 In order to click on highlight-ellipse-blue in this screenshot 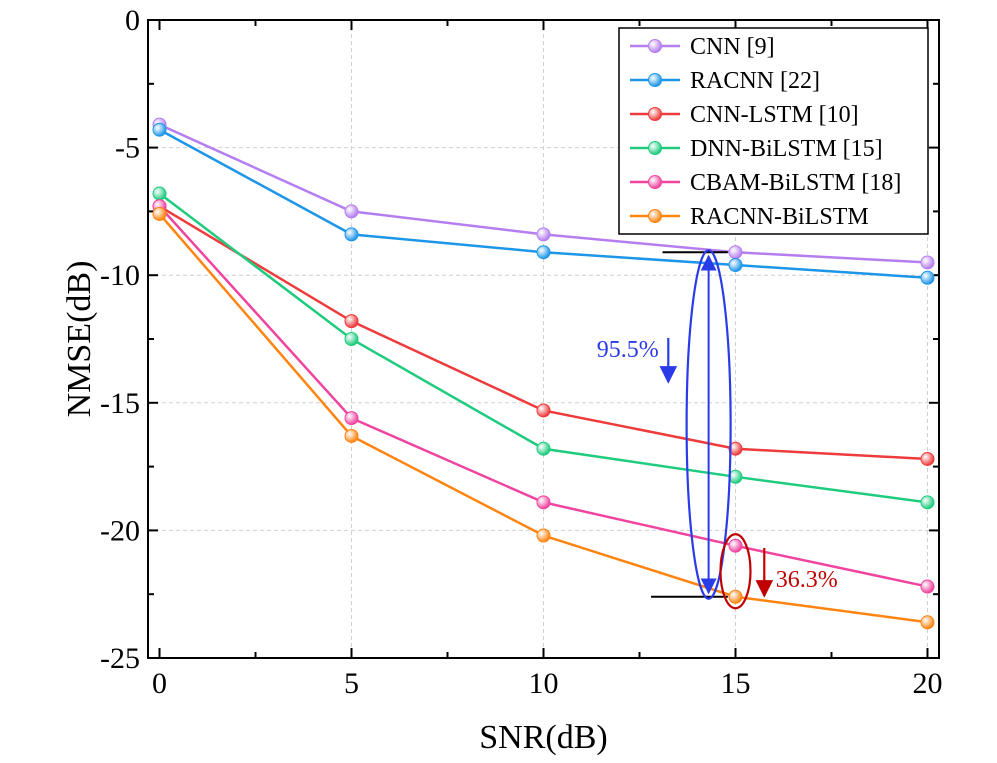, I will do `click(708, 424)`.